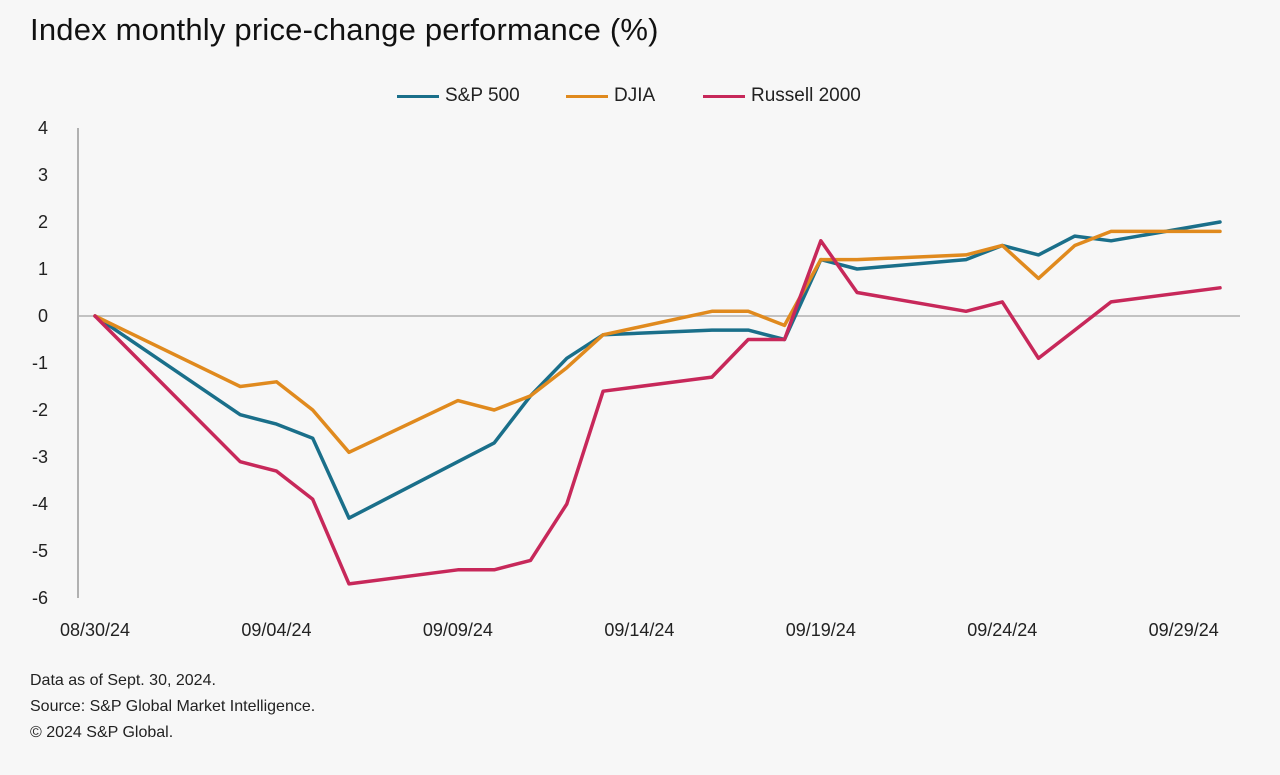  What do you see at coordinates (102, 732) in the screenshot?
I see `footnote-copyright: © 2024 S&P Global.` at bounding box center [102, 732].